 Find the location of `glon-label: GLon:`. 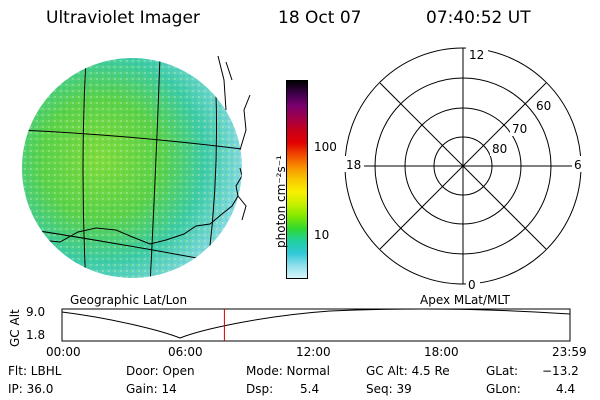

glon-label: GLon: is located at coordinates (503, 389).